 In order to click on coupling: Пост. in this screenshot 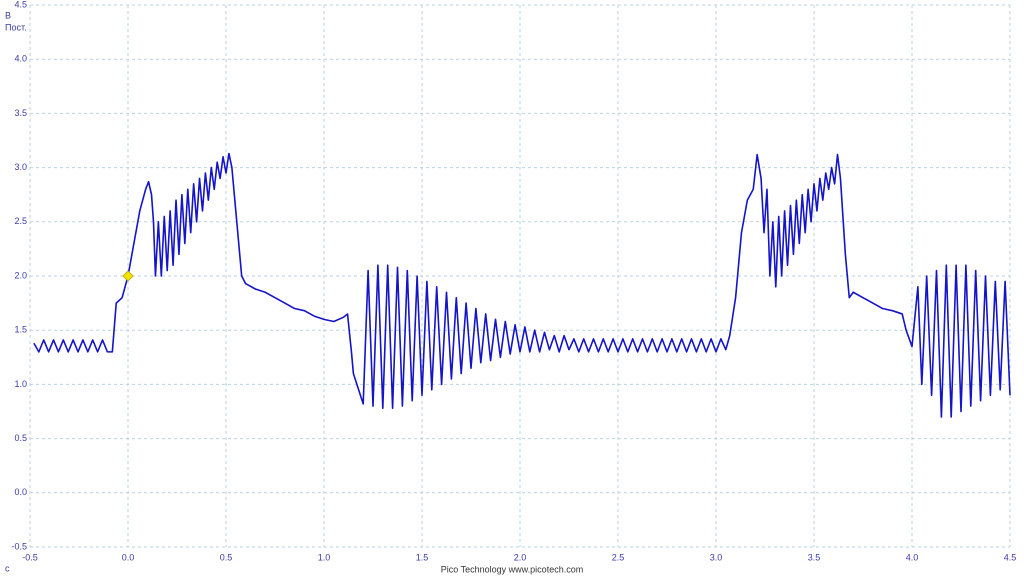, I will do `click(16, 27)`.